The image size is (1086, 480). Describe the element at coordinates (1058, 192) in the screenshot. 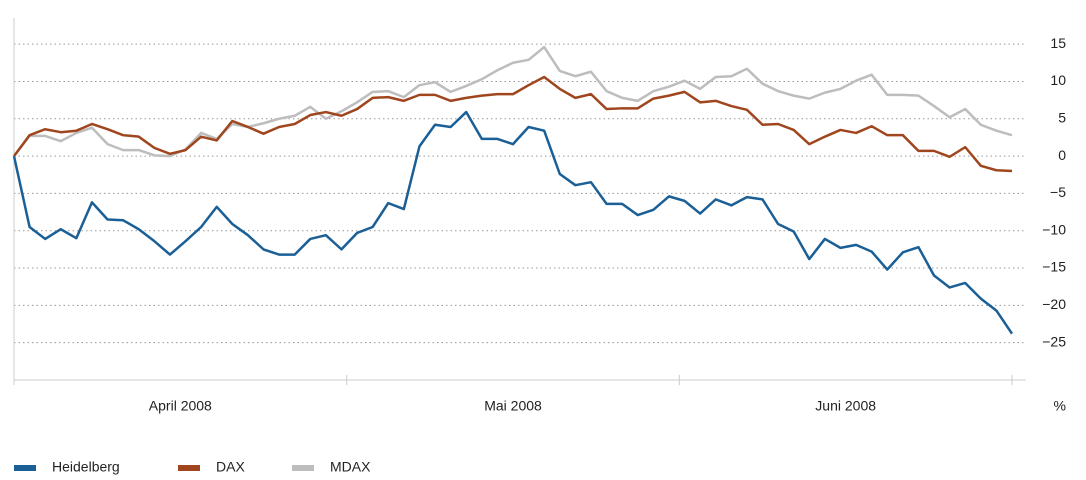

I see `y-tick-label: −5` at that location.